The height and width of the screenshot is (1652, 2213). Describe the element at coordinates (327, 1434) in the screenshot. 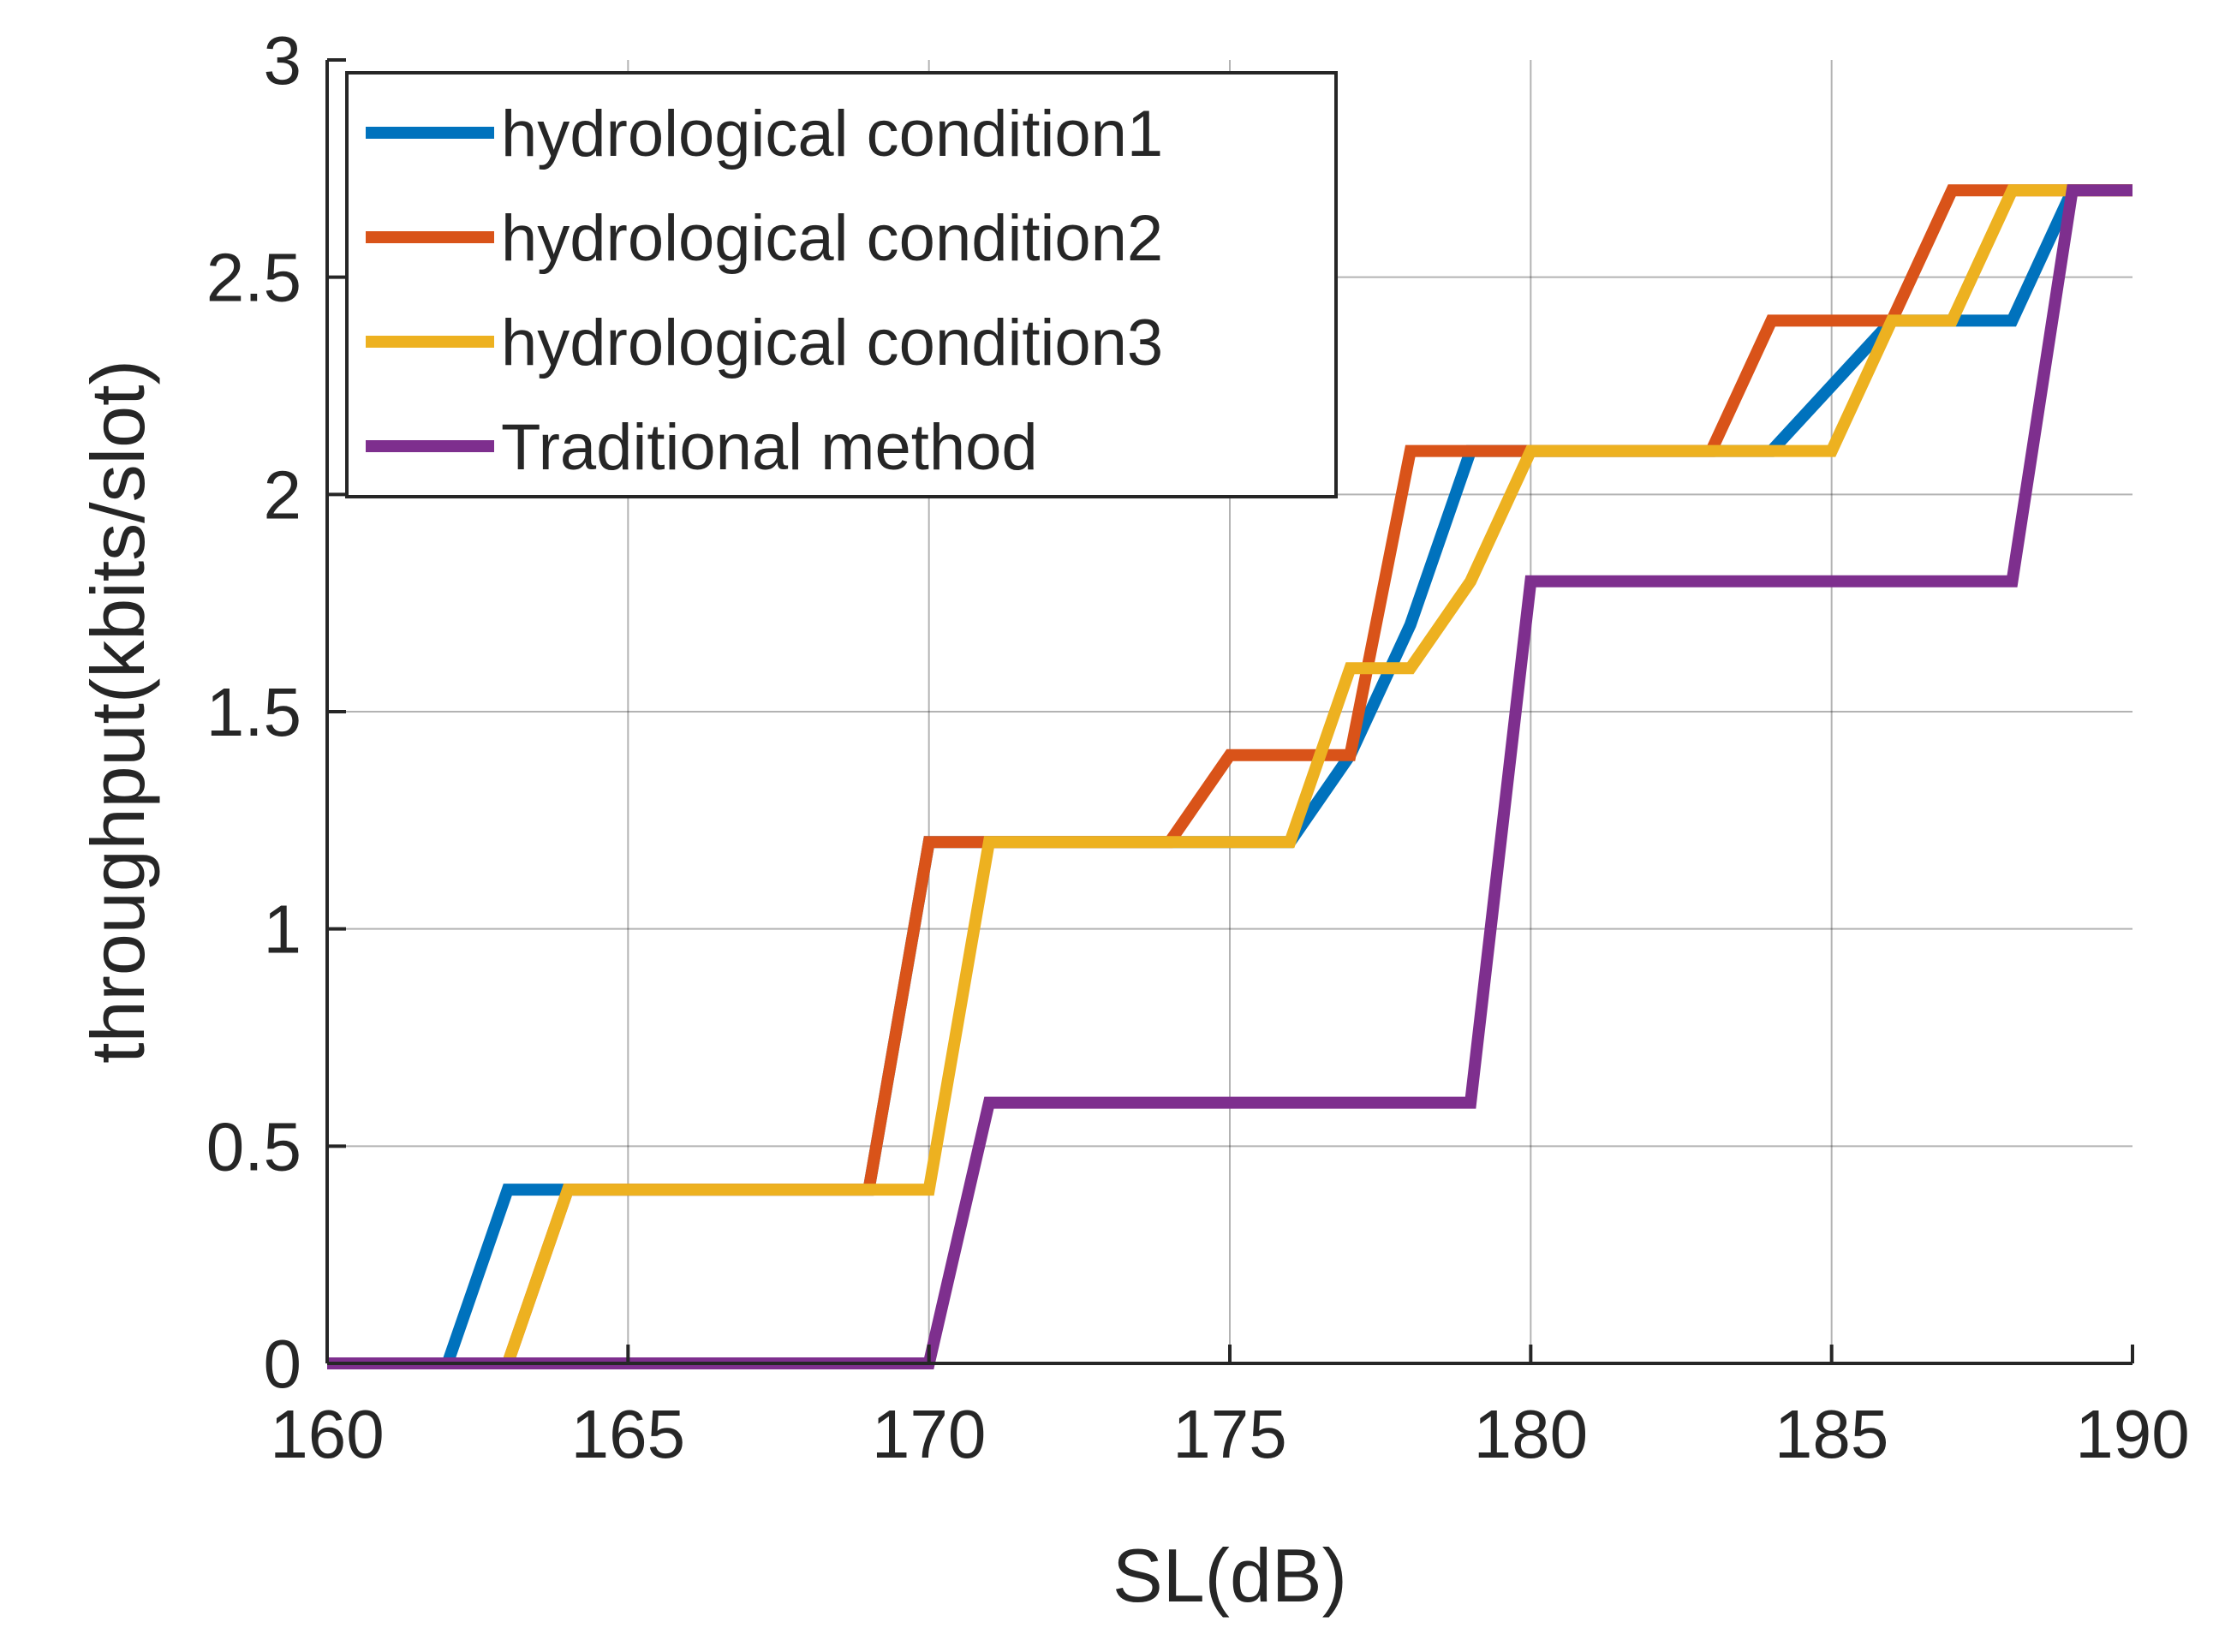

I see `x-tick-label: 160` at that location.